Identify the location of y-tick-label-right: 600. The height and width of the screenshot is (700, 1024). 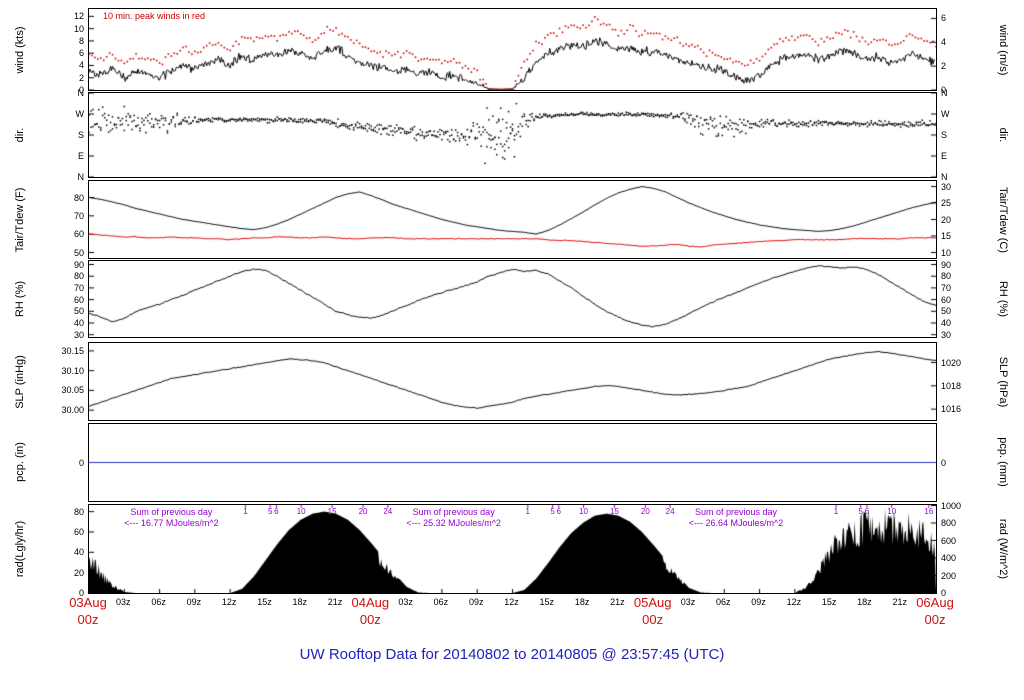
(949, 540).